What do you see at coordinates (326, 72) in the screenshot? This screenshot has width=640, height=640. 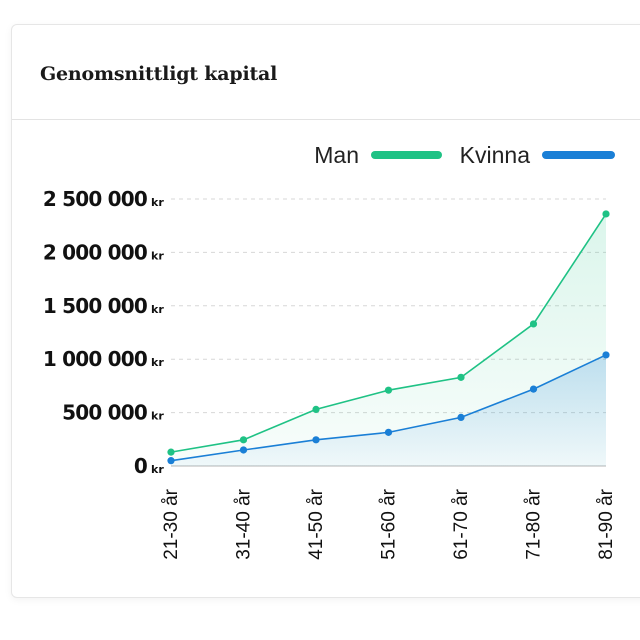 I see `card-header: Genomsnittligt kapital` at bounding box center [326, 72].